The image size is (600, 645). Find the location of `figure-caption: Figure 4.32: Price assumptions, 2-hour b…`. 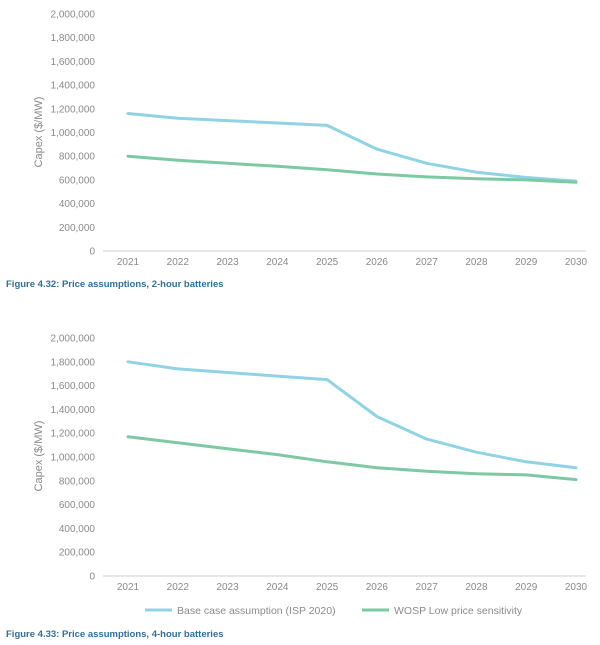

figure-caption: Figure 4.32: Price assumptions, 2-hour b… is located at coordinates (115, 284).